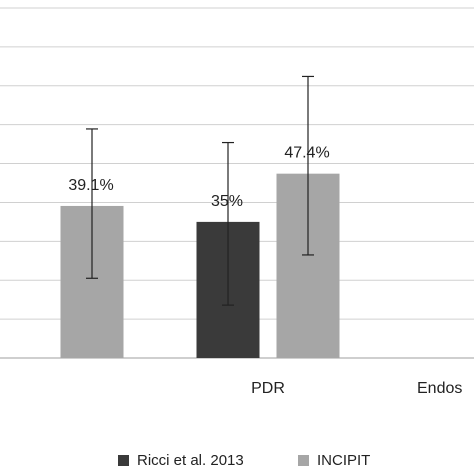 This screenshot has height=474, width=474. Describe the element at coordinates (268, 388) in the screenshot. I see `x-tick-label: PDR` at that location.